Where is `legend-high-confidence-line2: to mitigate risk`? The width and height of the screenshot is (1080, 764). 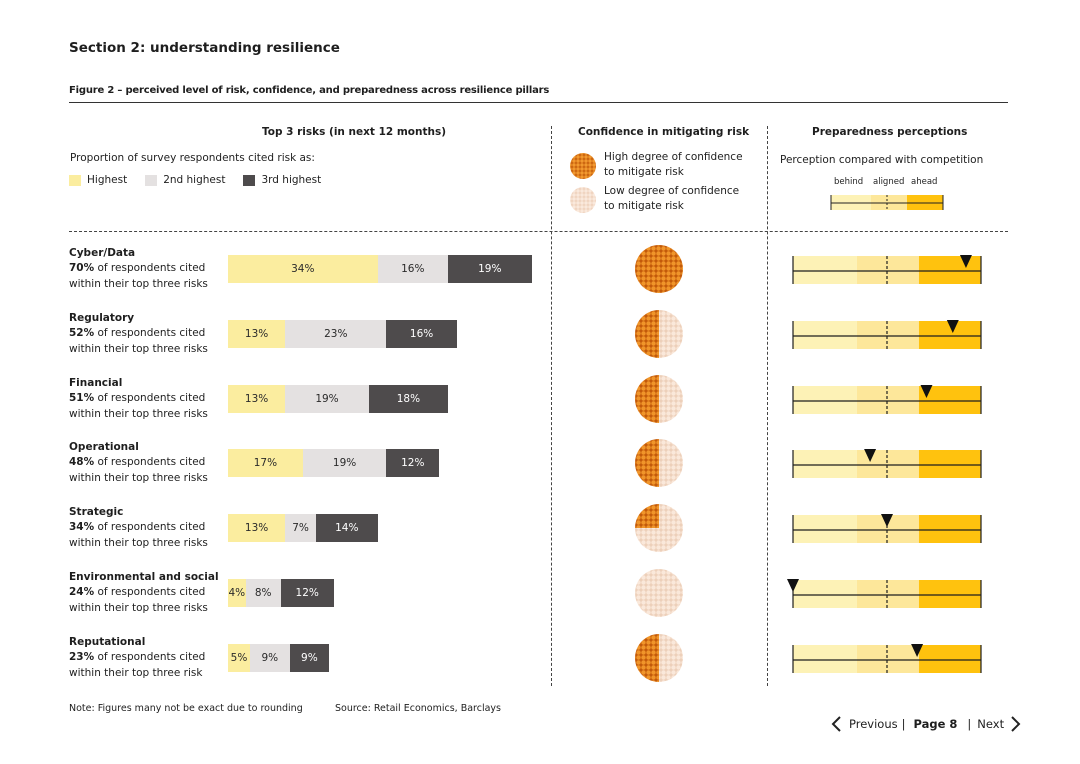 legend-high-confidence-line2: to mitigate risk is located at coordinates (644, 172).